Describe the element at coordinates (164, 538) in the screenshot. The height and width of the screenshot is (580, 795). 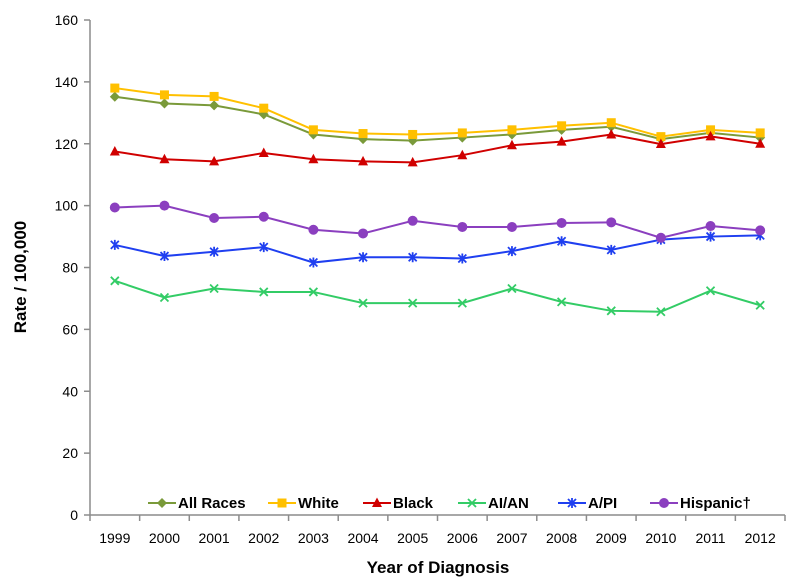
I see `x-tick-label: 2000` at that location.